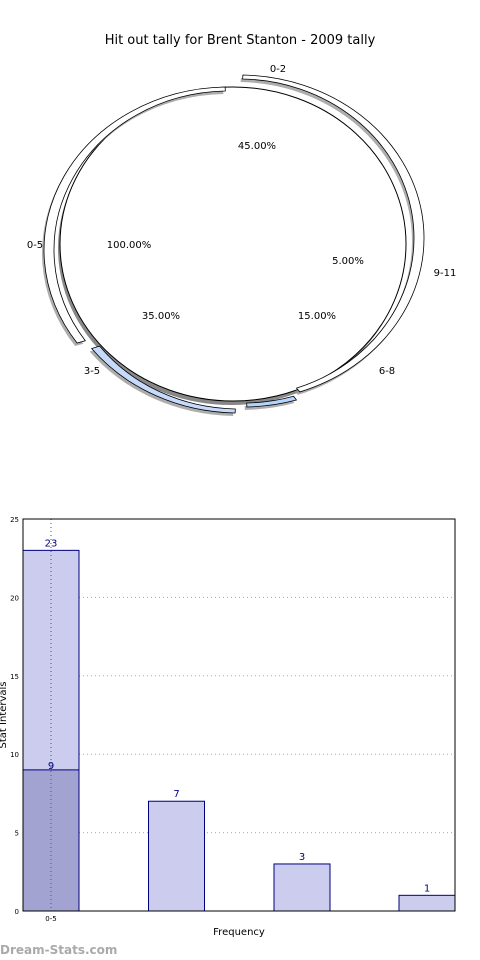  What do you see at coordinates (427, 888) in the screenshot?
I see `bar-value-label-3: 1` at bounding box center [427, 888].